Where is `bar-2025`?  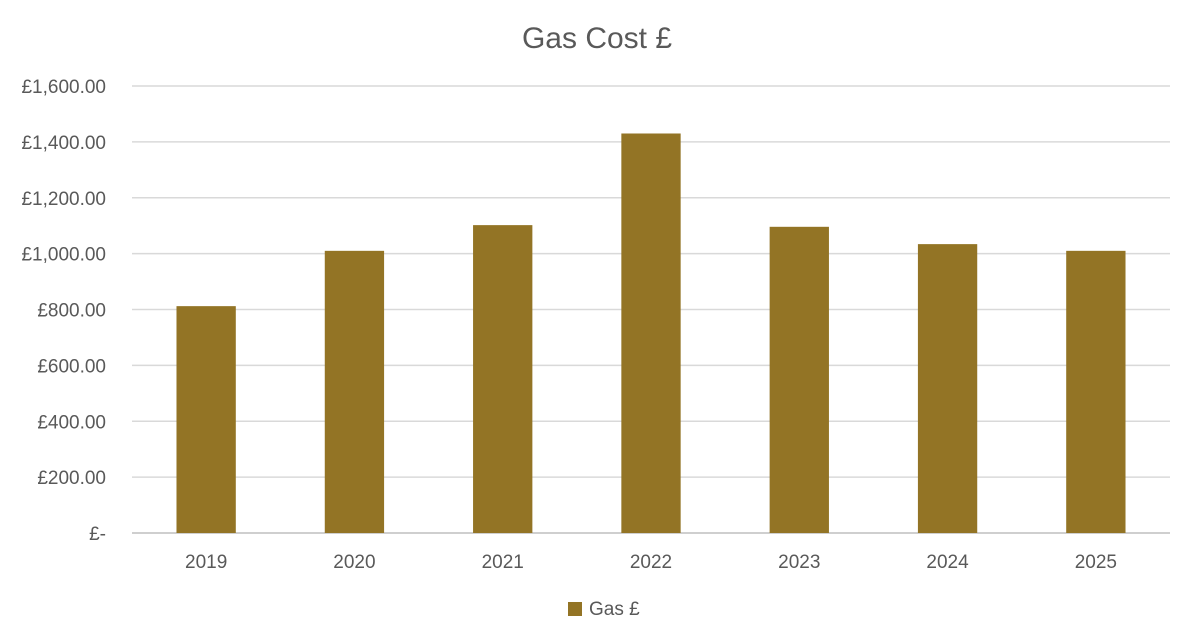 bar-2025 is located at coordinates (1096, 392).